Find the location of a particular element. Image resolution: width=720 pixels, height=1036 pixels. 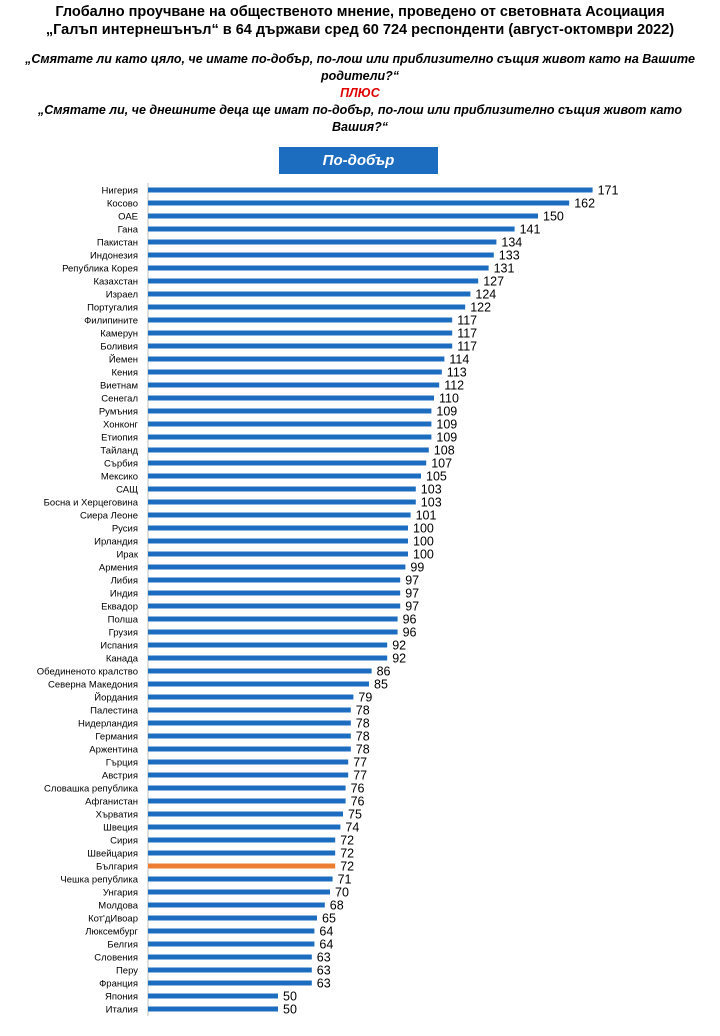

value-label: 141 is located at coordinates (530, 230).